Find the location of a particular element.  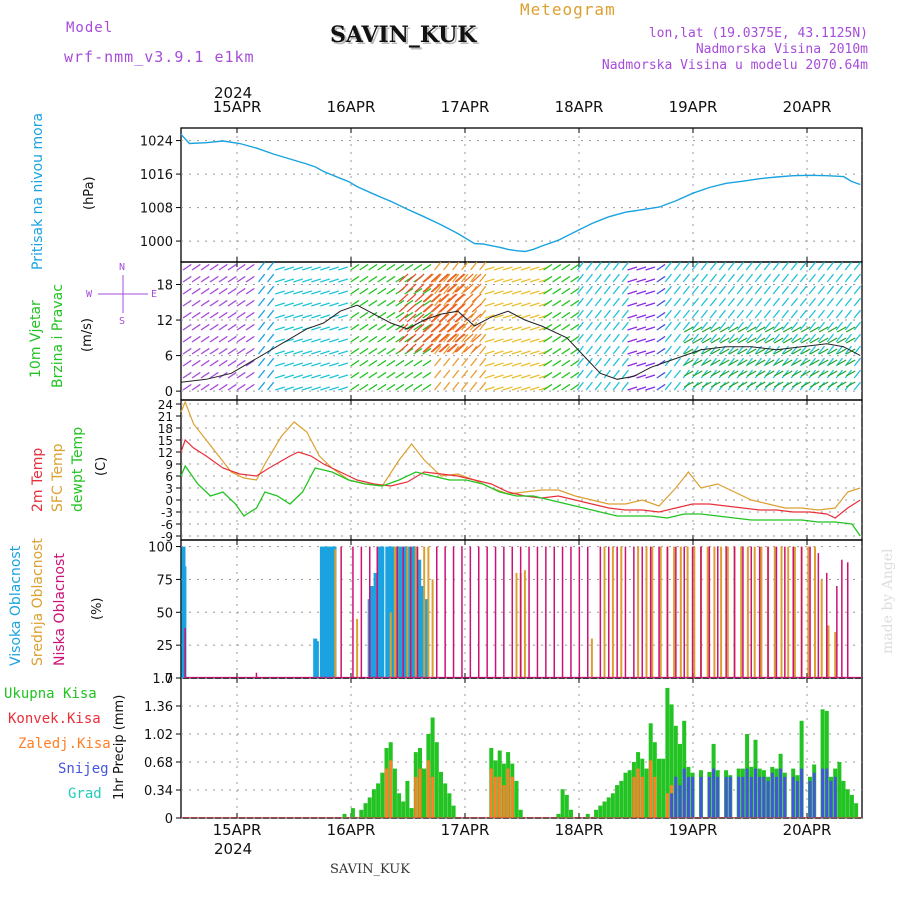

pressure-line is located at coordinates (520, 193).